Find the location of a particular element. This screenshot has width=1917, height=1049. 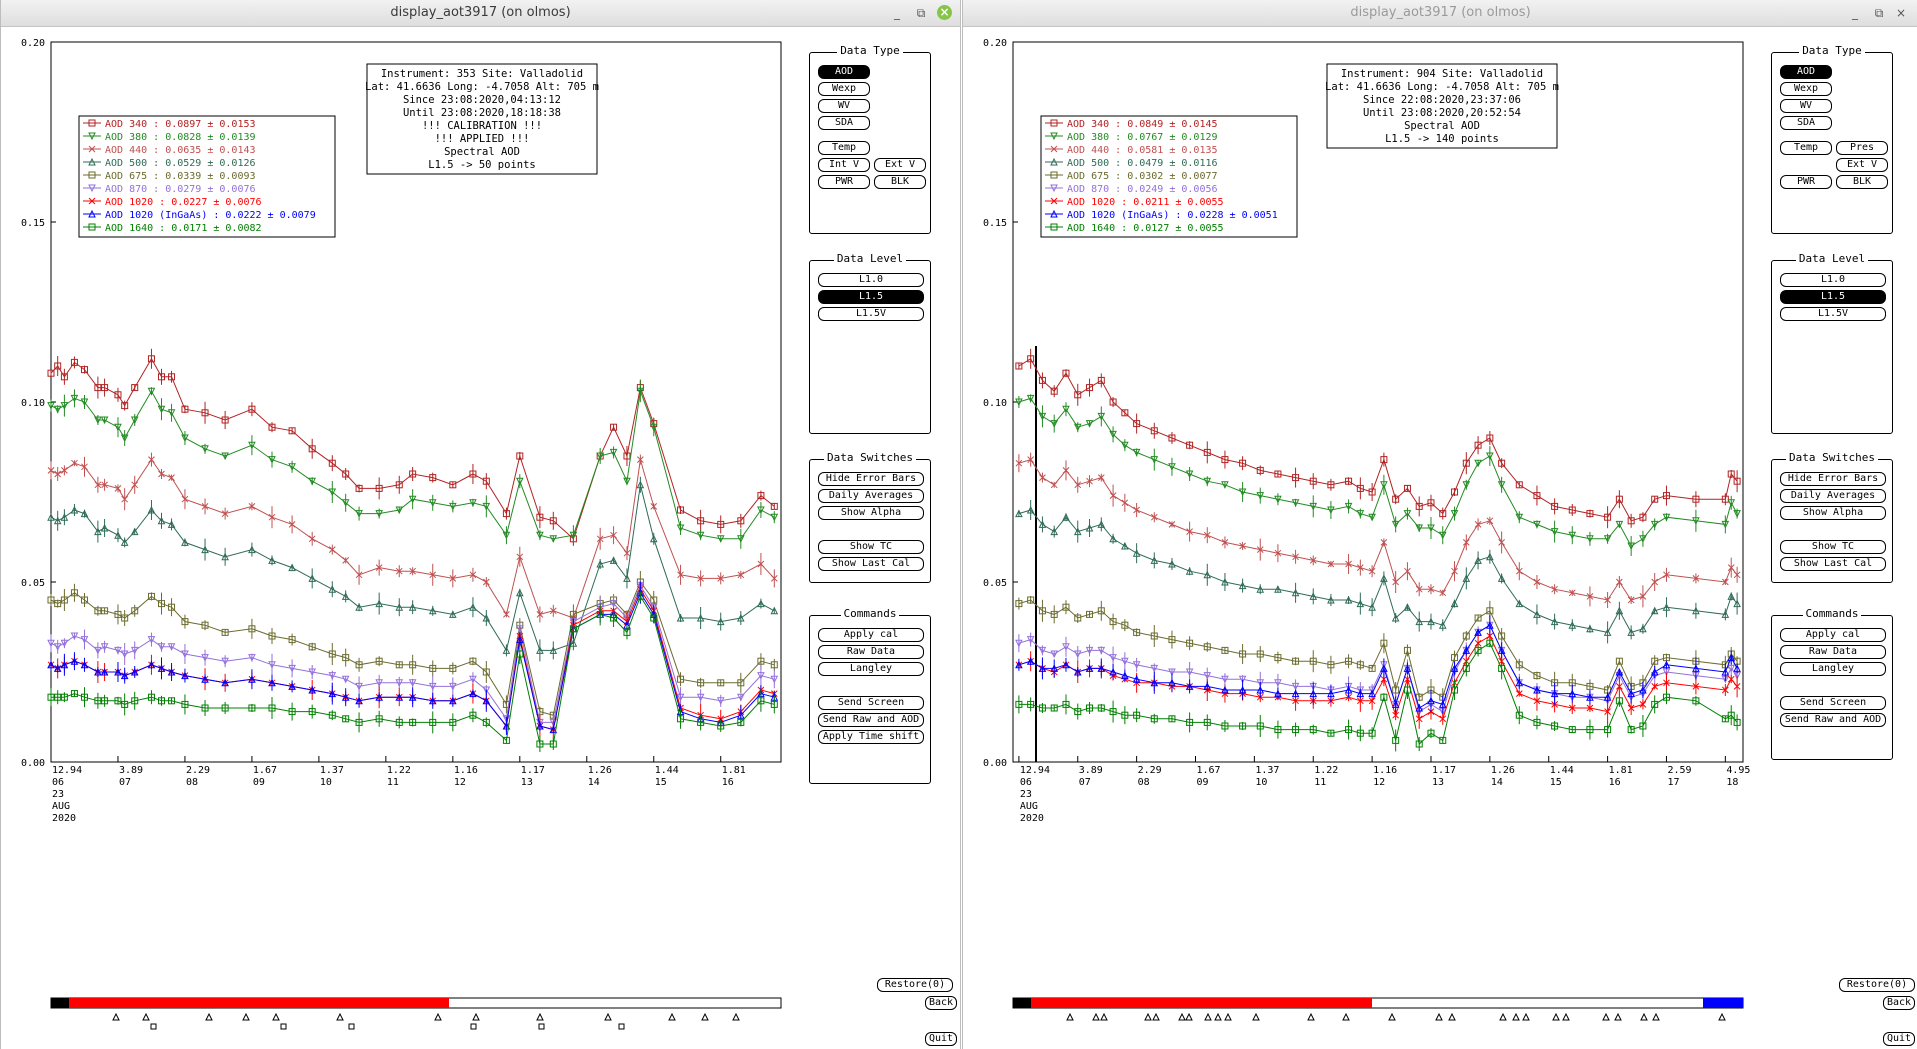

right-btn-temp: Temp is located at coordinates (1806, 148).